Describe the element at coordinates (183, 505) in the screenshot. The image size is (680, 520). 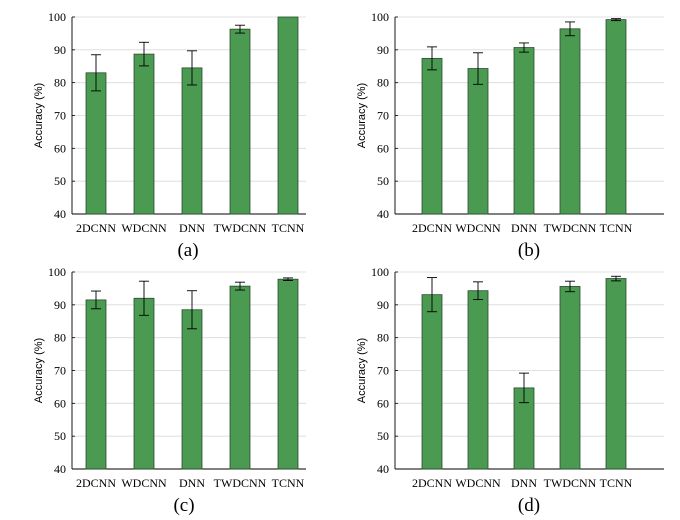
I see `panel-caption: (c)` at that location.